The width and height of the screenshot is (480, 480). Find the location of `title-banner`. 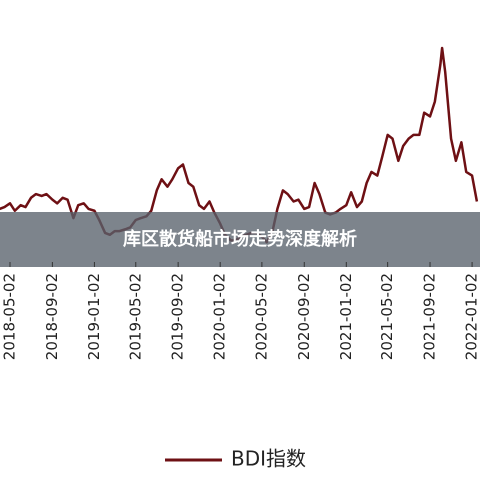

title-banner is located at coordinates (240, 239).